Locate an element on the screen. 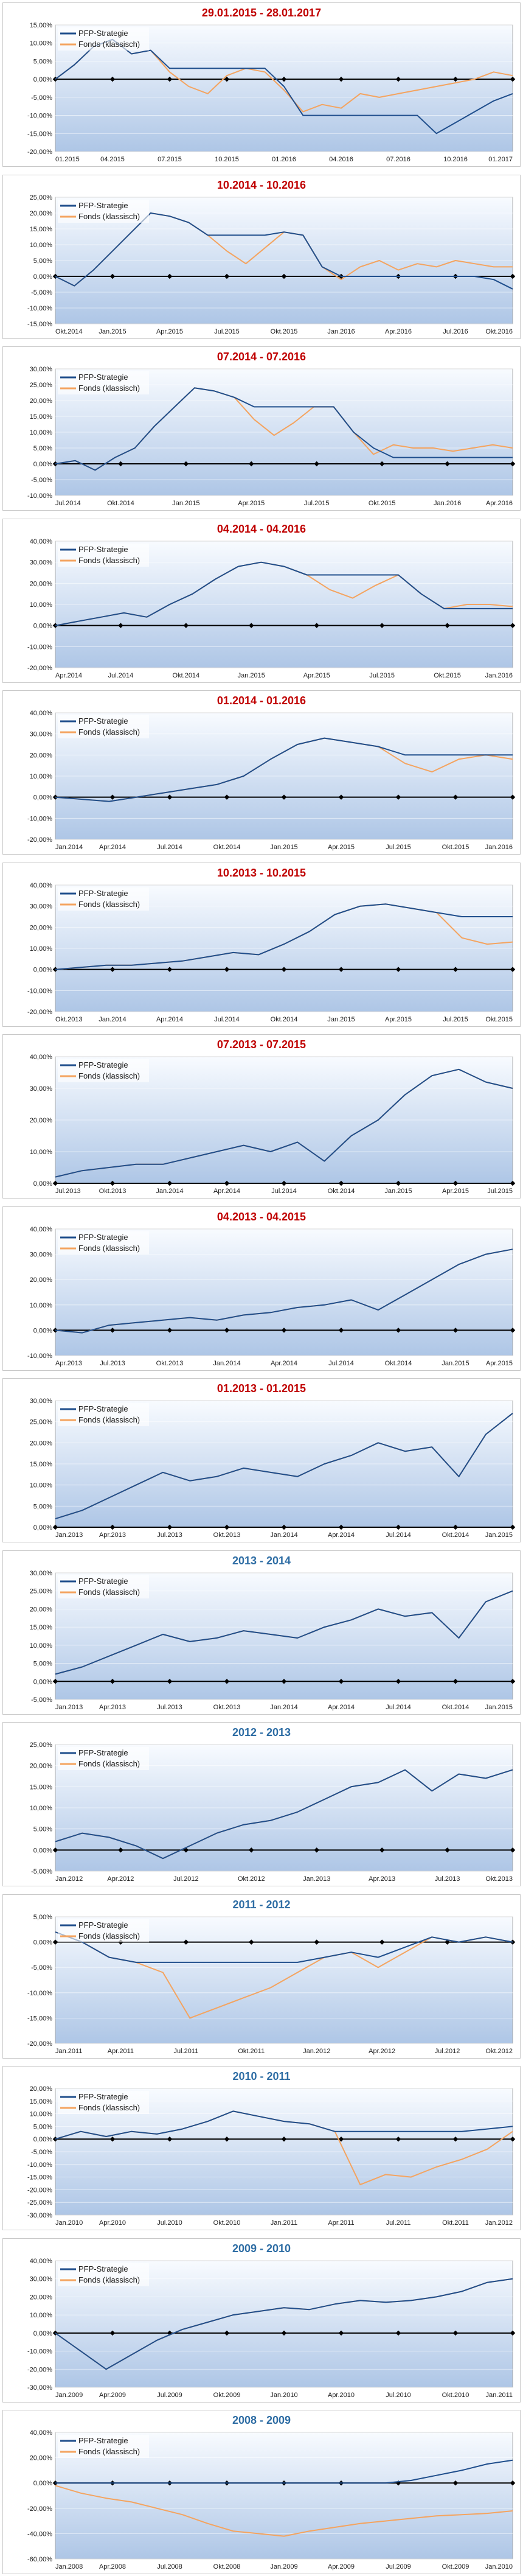 The height and width of the screenshot is (2576, 523). chart-title: 2011 - 2012 is located at coordinates (261, 1904).